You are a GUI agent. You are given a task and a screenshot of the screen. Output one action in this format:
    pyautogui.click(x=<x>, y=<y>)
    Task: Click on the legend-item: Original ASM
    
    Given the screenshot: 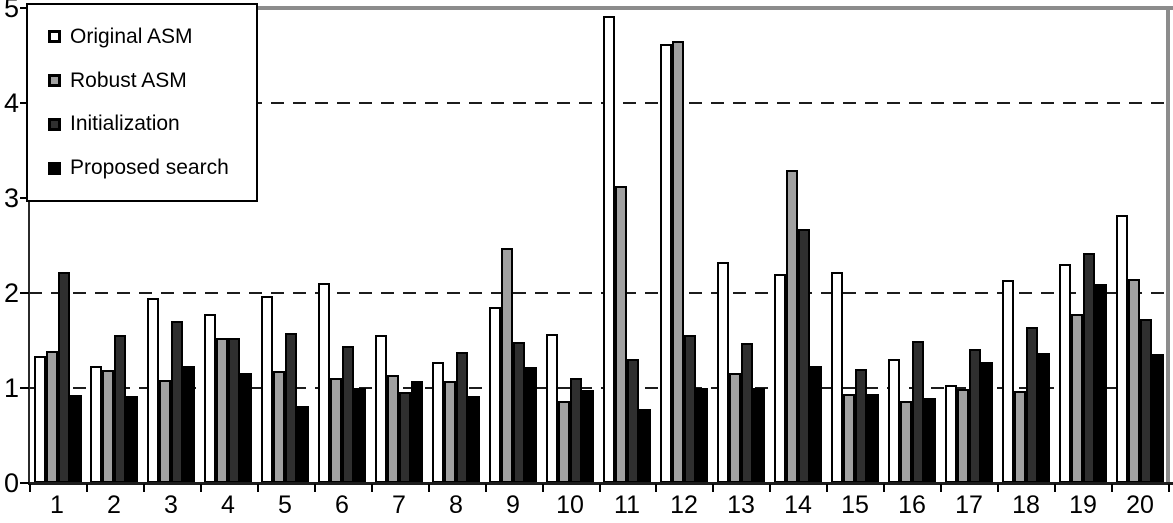 What is the action you would take?
    pyautogui.click(x=152, y=37)
    